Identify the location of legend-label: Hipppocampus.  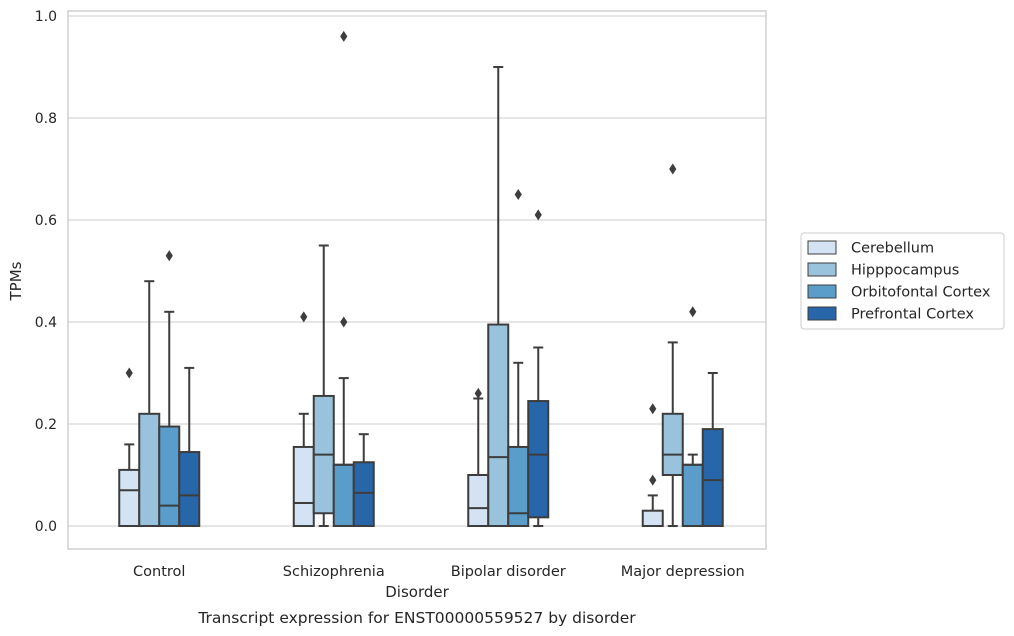
(905, 271).